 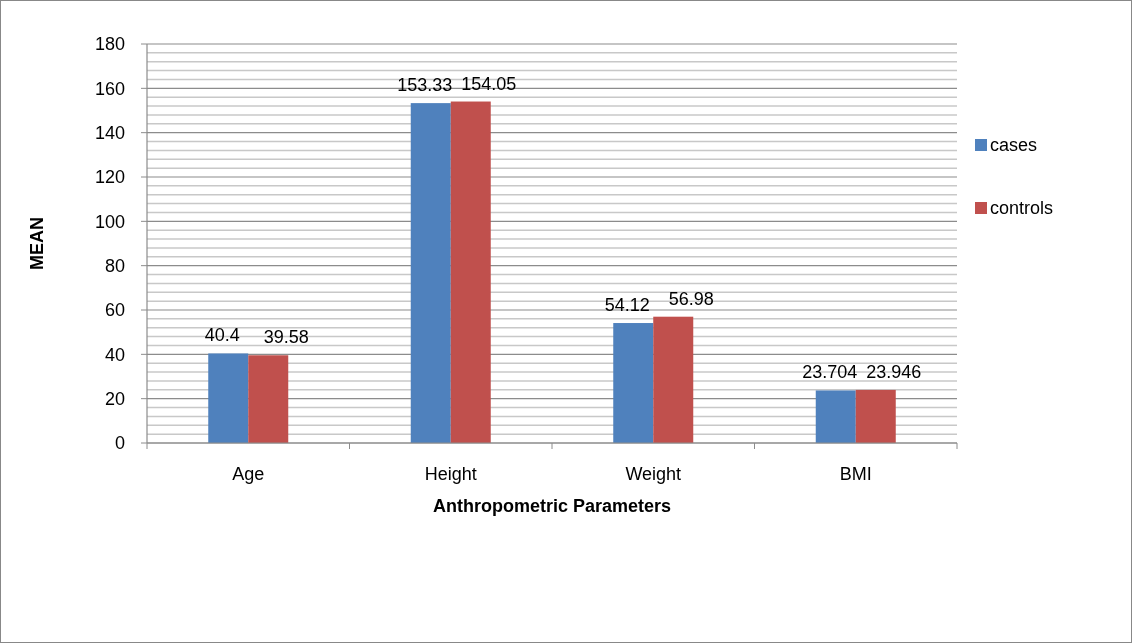 I want to click on y-tick-label: 160, so click(x=109, y=88).